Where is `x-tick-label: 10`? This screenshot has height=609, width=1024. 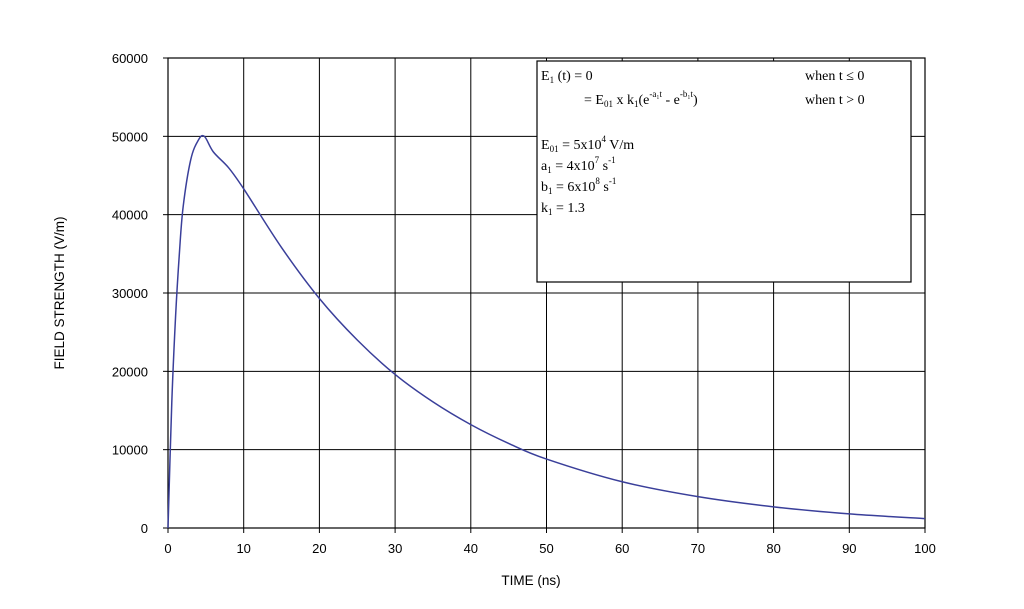
x-tick-label: 10 is located at coordinates (243, 548).